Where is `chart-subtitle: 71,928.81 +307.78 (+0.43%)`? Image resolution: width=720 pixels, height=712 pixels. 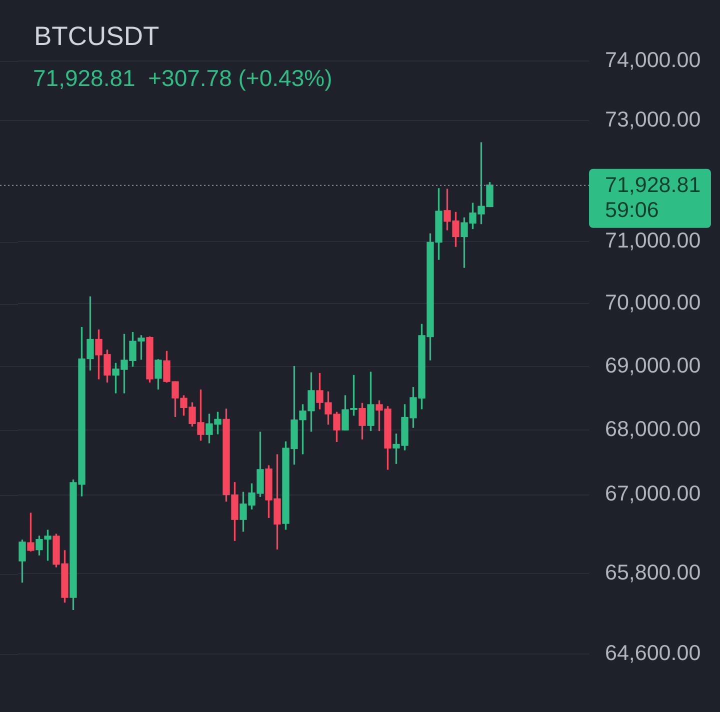
chart-subtitle: 71,928.81 +307.78 (+0.43%) is located at coordinates (182, 78).